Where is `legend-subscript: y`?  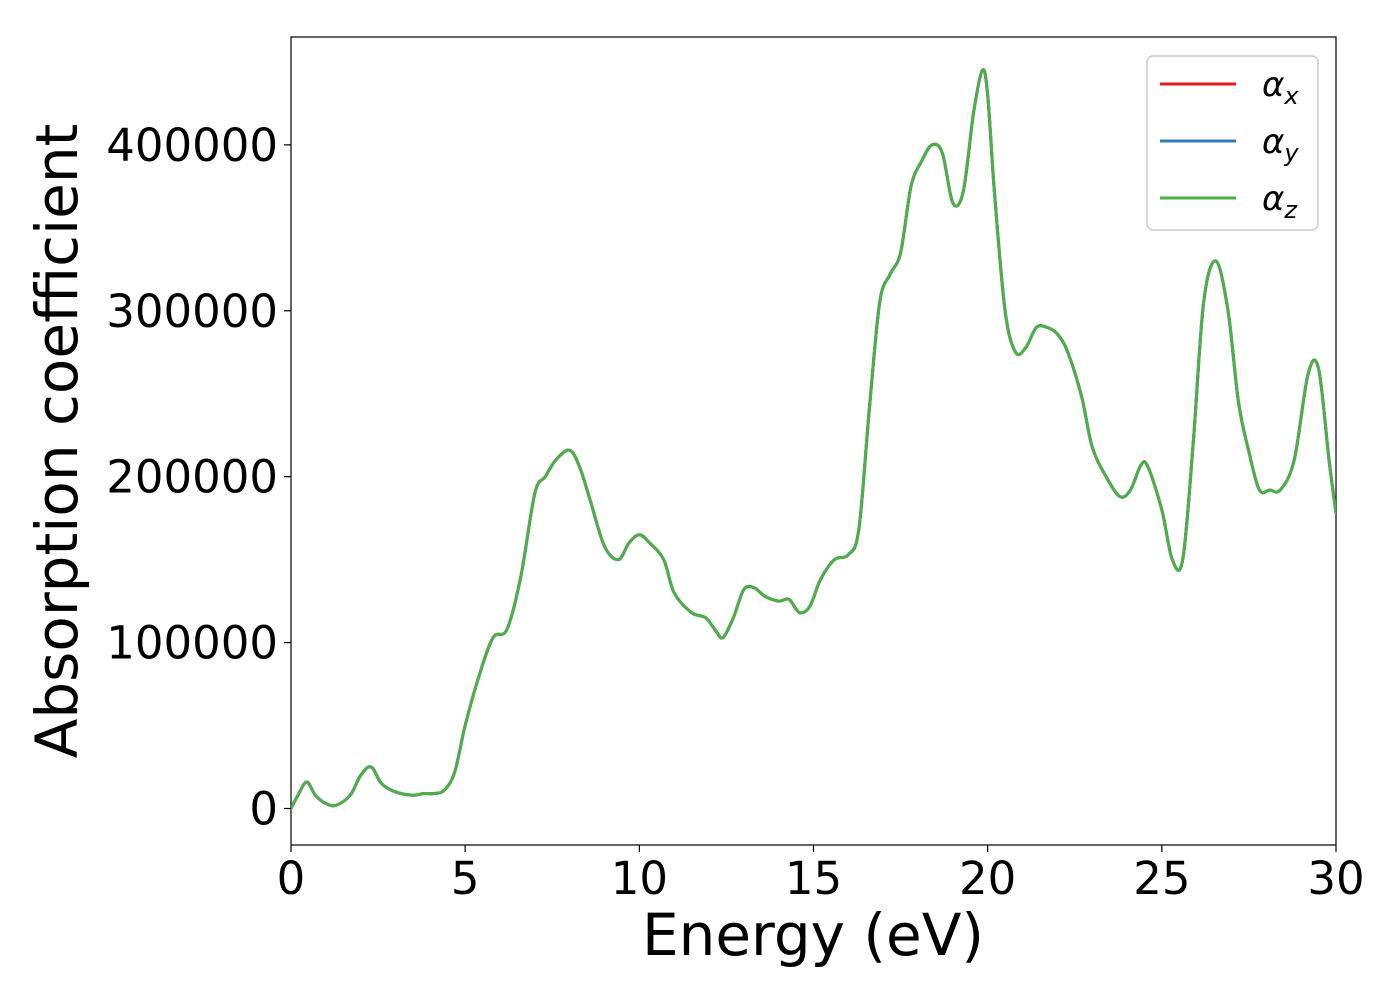
legend-subscript: y is located at coordinates (1291, 153).